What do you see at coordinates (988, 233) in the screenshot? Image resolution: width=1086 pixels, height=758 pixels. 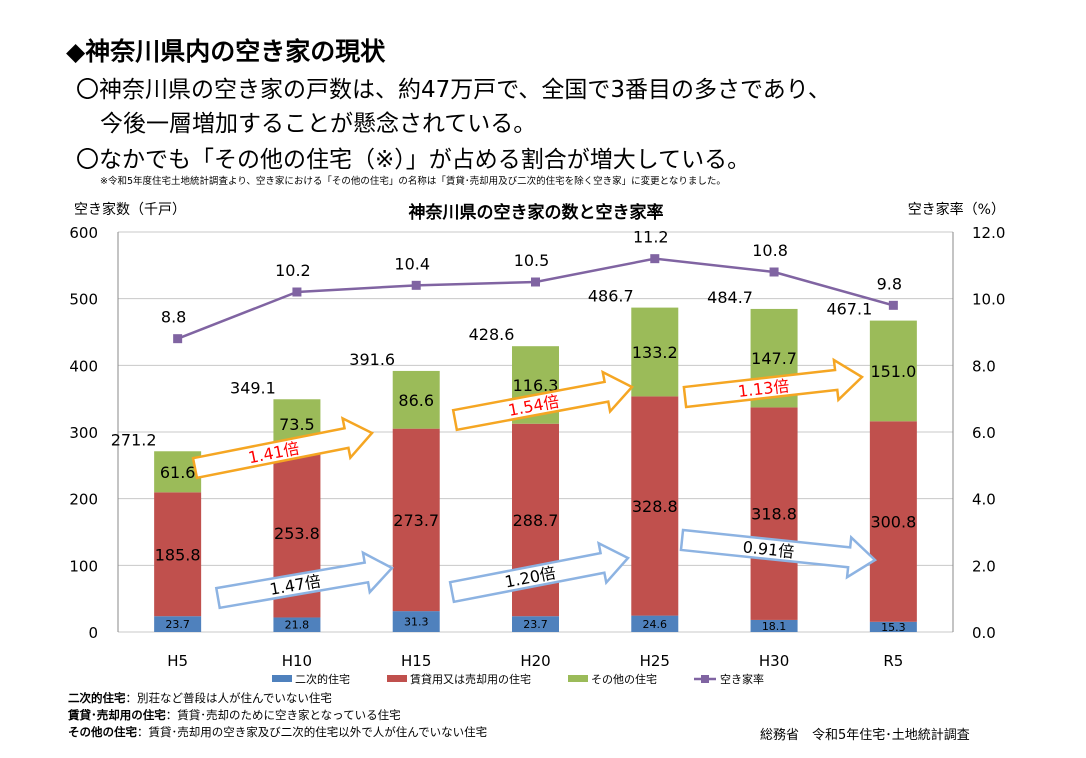 I see `y2-tick-label: 12.0` at bounding box center [988, 233].